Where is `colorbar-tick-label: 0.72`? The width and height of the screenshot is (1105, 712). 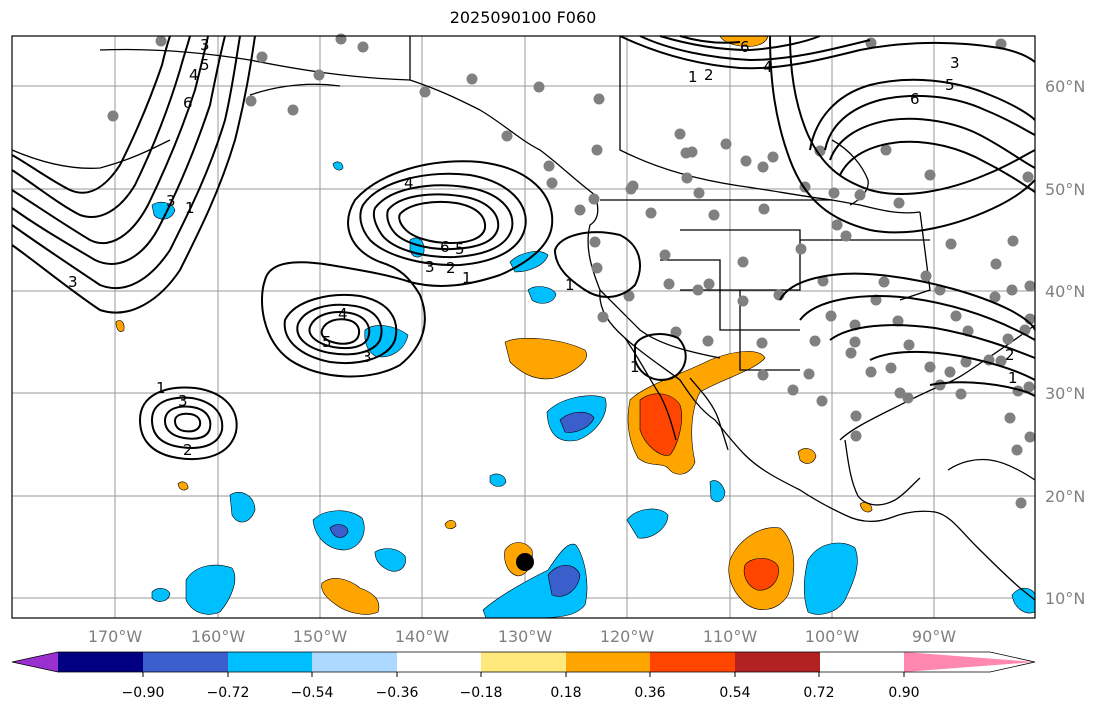 colorbar-tick-label: 0.72 is located at coordinates (818, 693).